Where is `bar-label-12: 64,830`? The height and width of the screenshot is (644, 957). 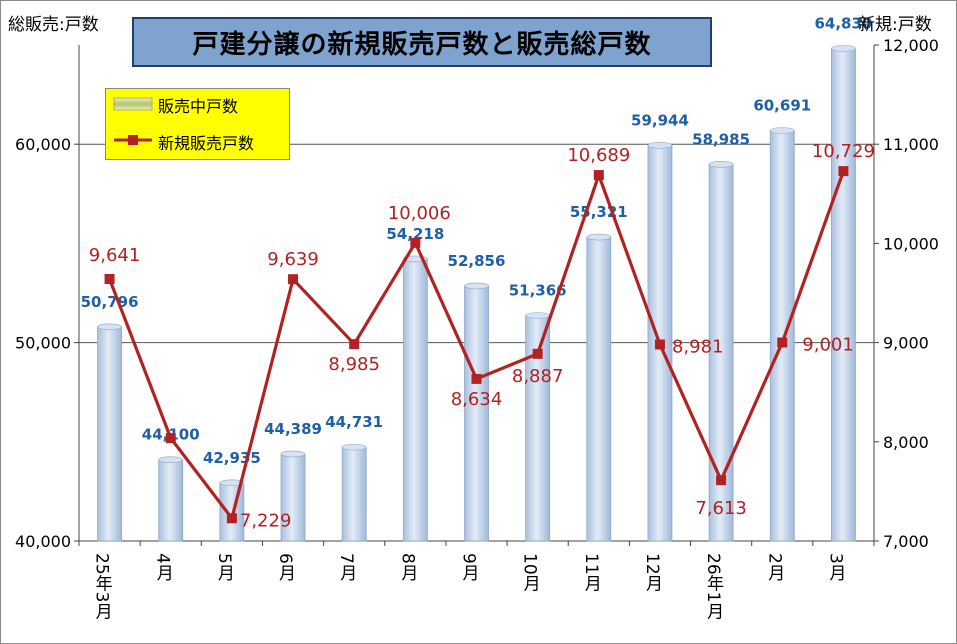 bar-label-12: 64,830 is located at coordinates (843, 23).